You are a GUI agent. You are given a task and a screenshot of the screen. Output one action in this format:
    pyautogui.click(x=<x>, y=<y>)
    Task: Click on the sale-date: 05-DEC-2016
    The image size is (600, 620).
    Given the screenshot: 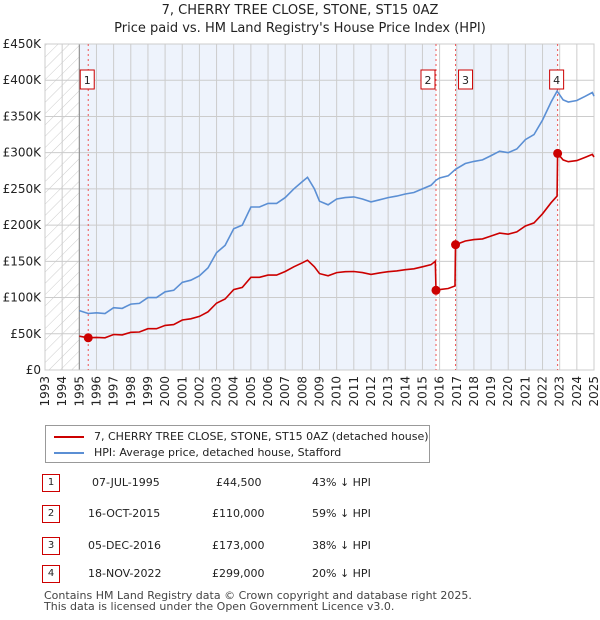 What is the action you would take?
    pyautogui.click(x=125, y=545)
    